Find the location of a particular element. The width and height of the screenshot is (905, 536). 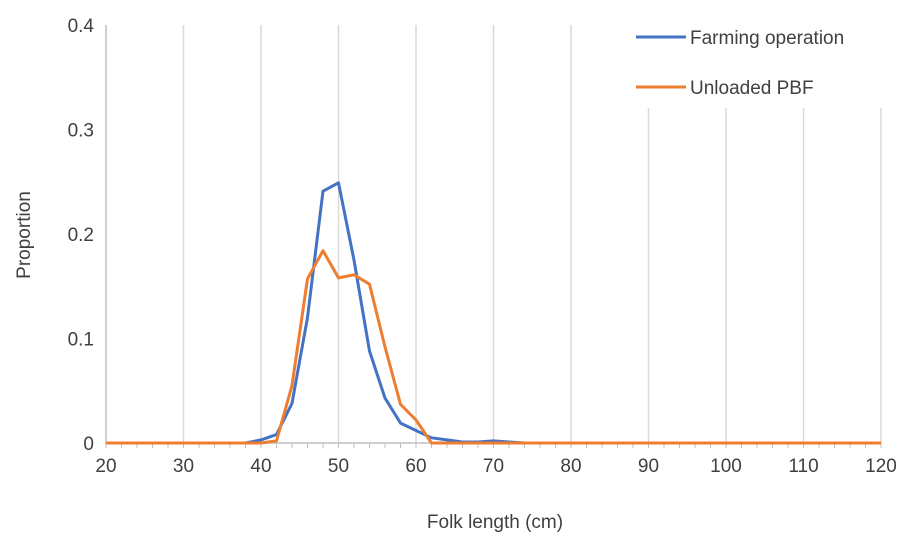

x-tick-label-110: 110 is located at coordinates (803, 466).